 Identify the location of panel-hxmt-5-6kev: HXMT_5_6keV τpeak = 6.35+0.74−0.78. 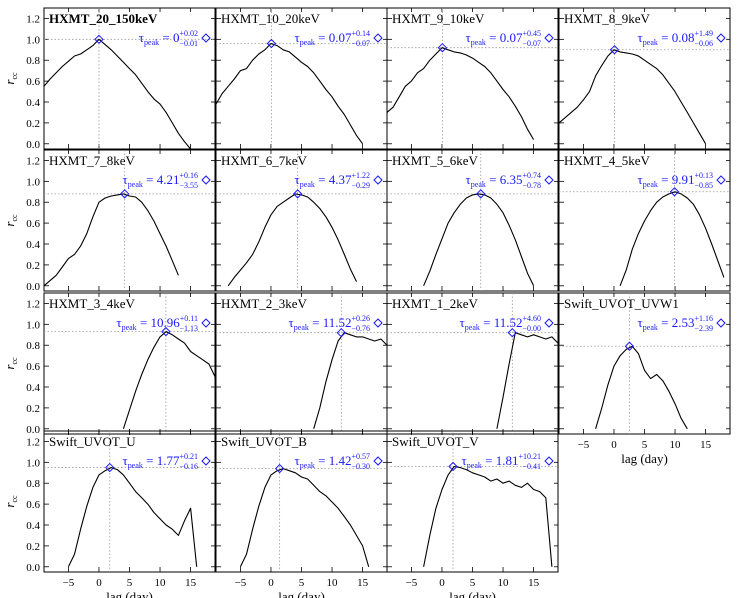
(472, 220).